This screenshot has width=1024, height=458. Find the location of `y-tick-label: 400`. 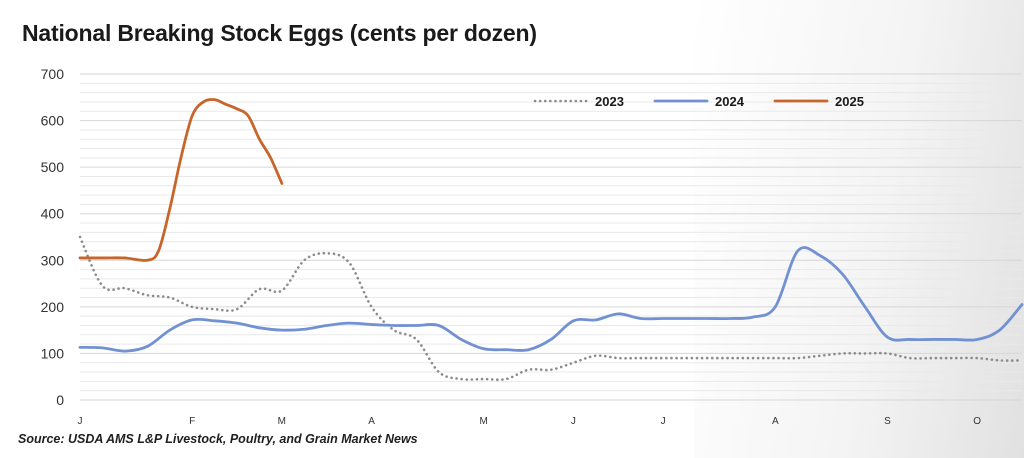

y-tick-label: 400 is located at coordinates (53, 214).